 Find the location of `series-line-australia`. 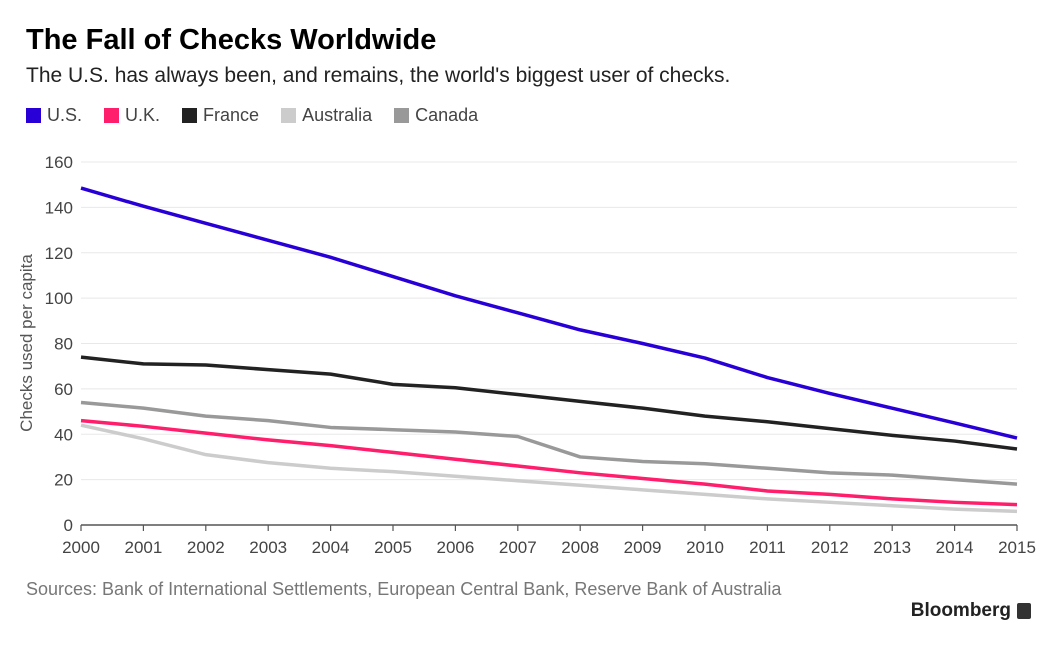

series-line-australia is located at coordinates (549, 468).